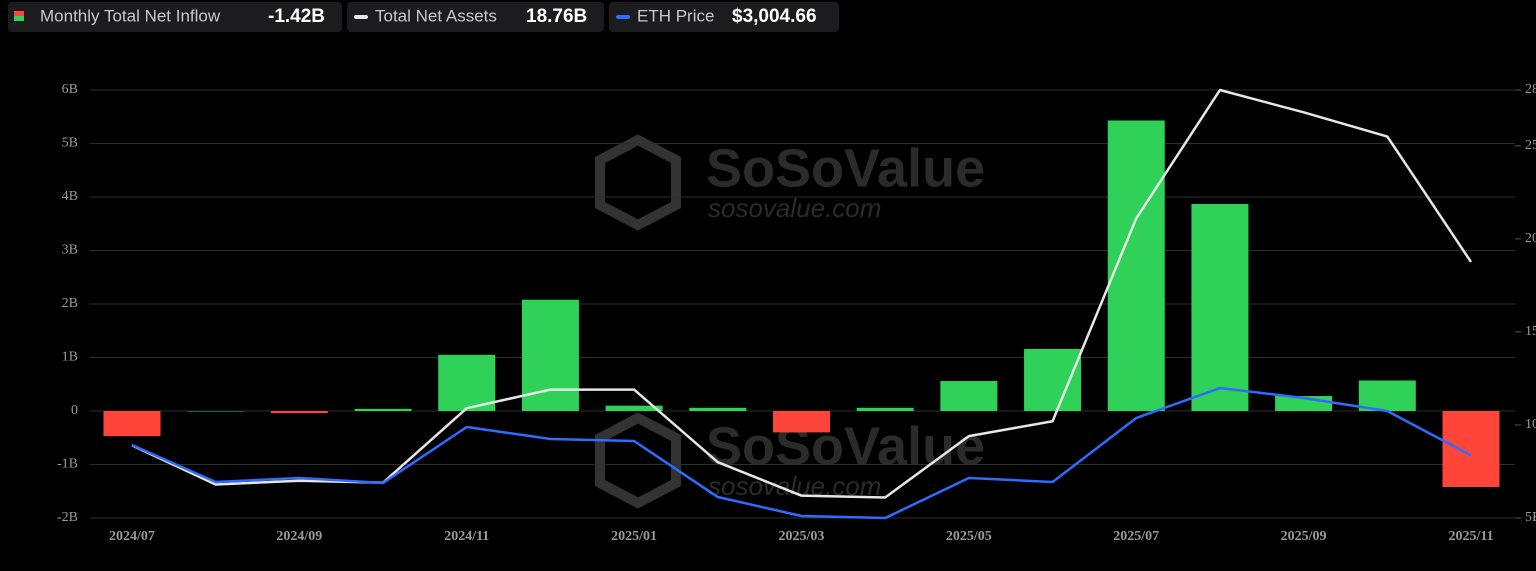 The height and width of the screenshot is (571, 1536). Describe the element at coordinates (634, 536) in the screenshot. I see `x-tick-label: 2025/01` at that location.